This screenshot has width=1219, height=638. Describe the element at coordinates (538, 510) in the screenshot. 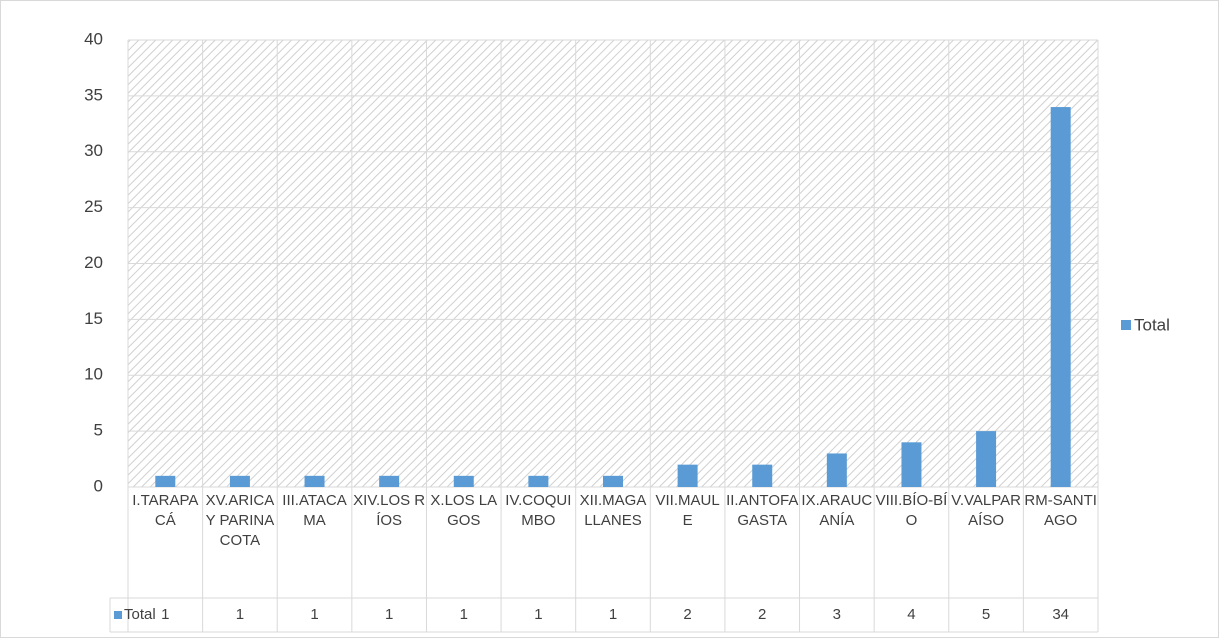

I see `category-label: IV.COQUIMBO` at that location.